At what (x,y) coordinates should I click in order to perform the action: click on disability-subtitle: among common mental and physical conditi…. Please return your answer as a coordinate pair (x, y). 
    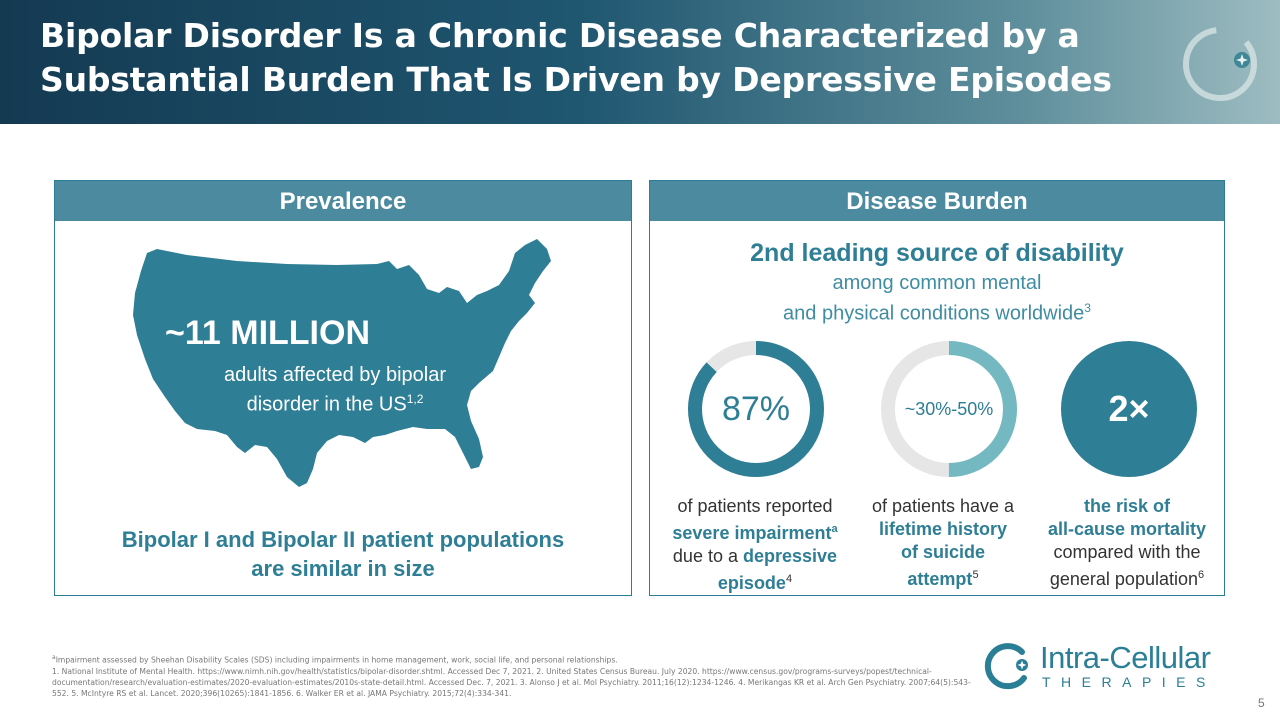
    Looking at the image, I should click on (937, 299).